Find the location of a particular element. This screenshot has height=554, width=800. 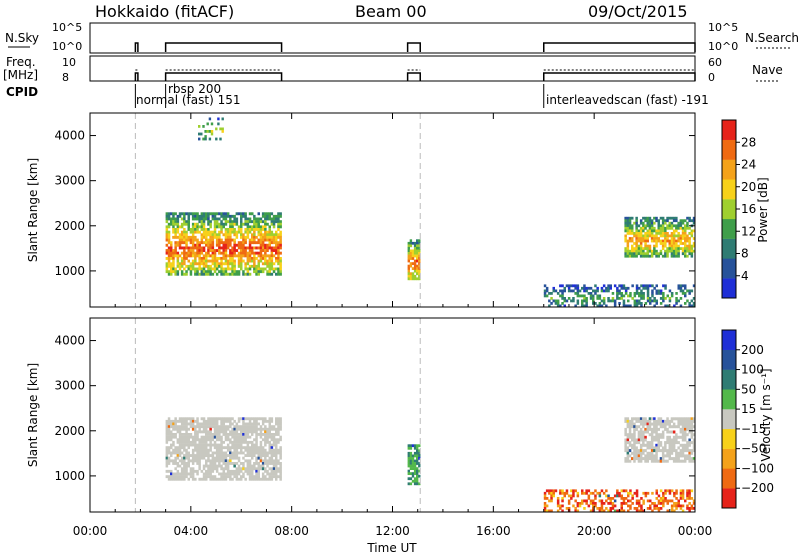

colorbar-swatch is located at coordinates (729, 169).